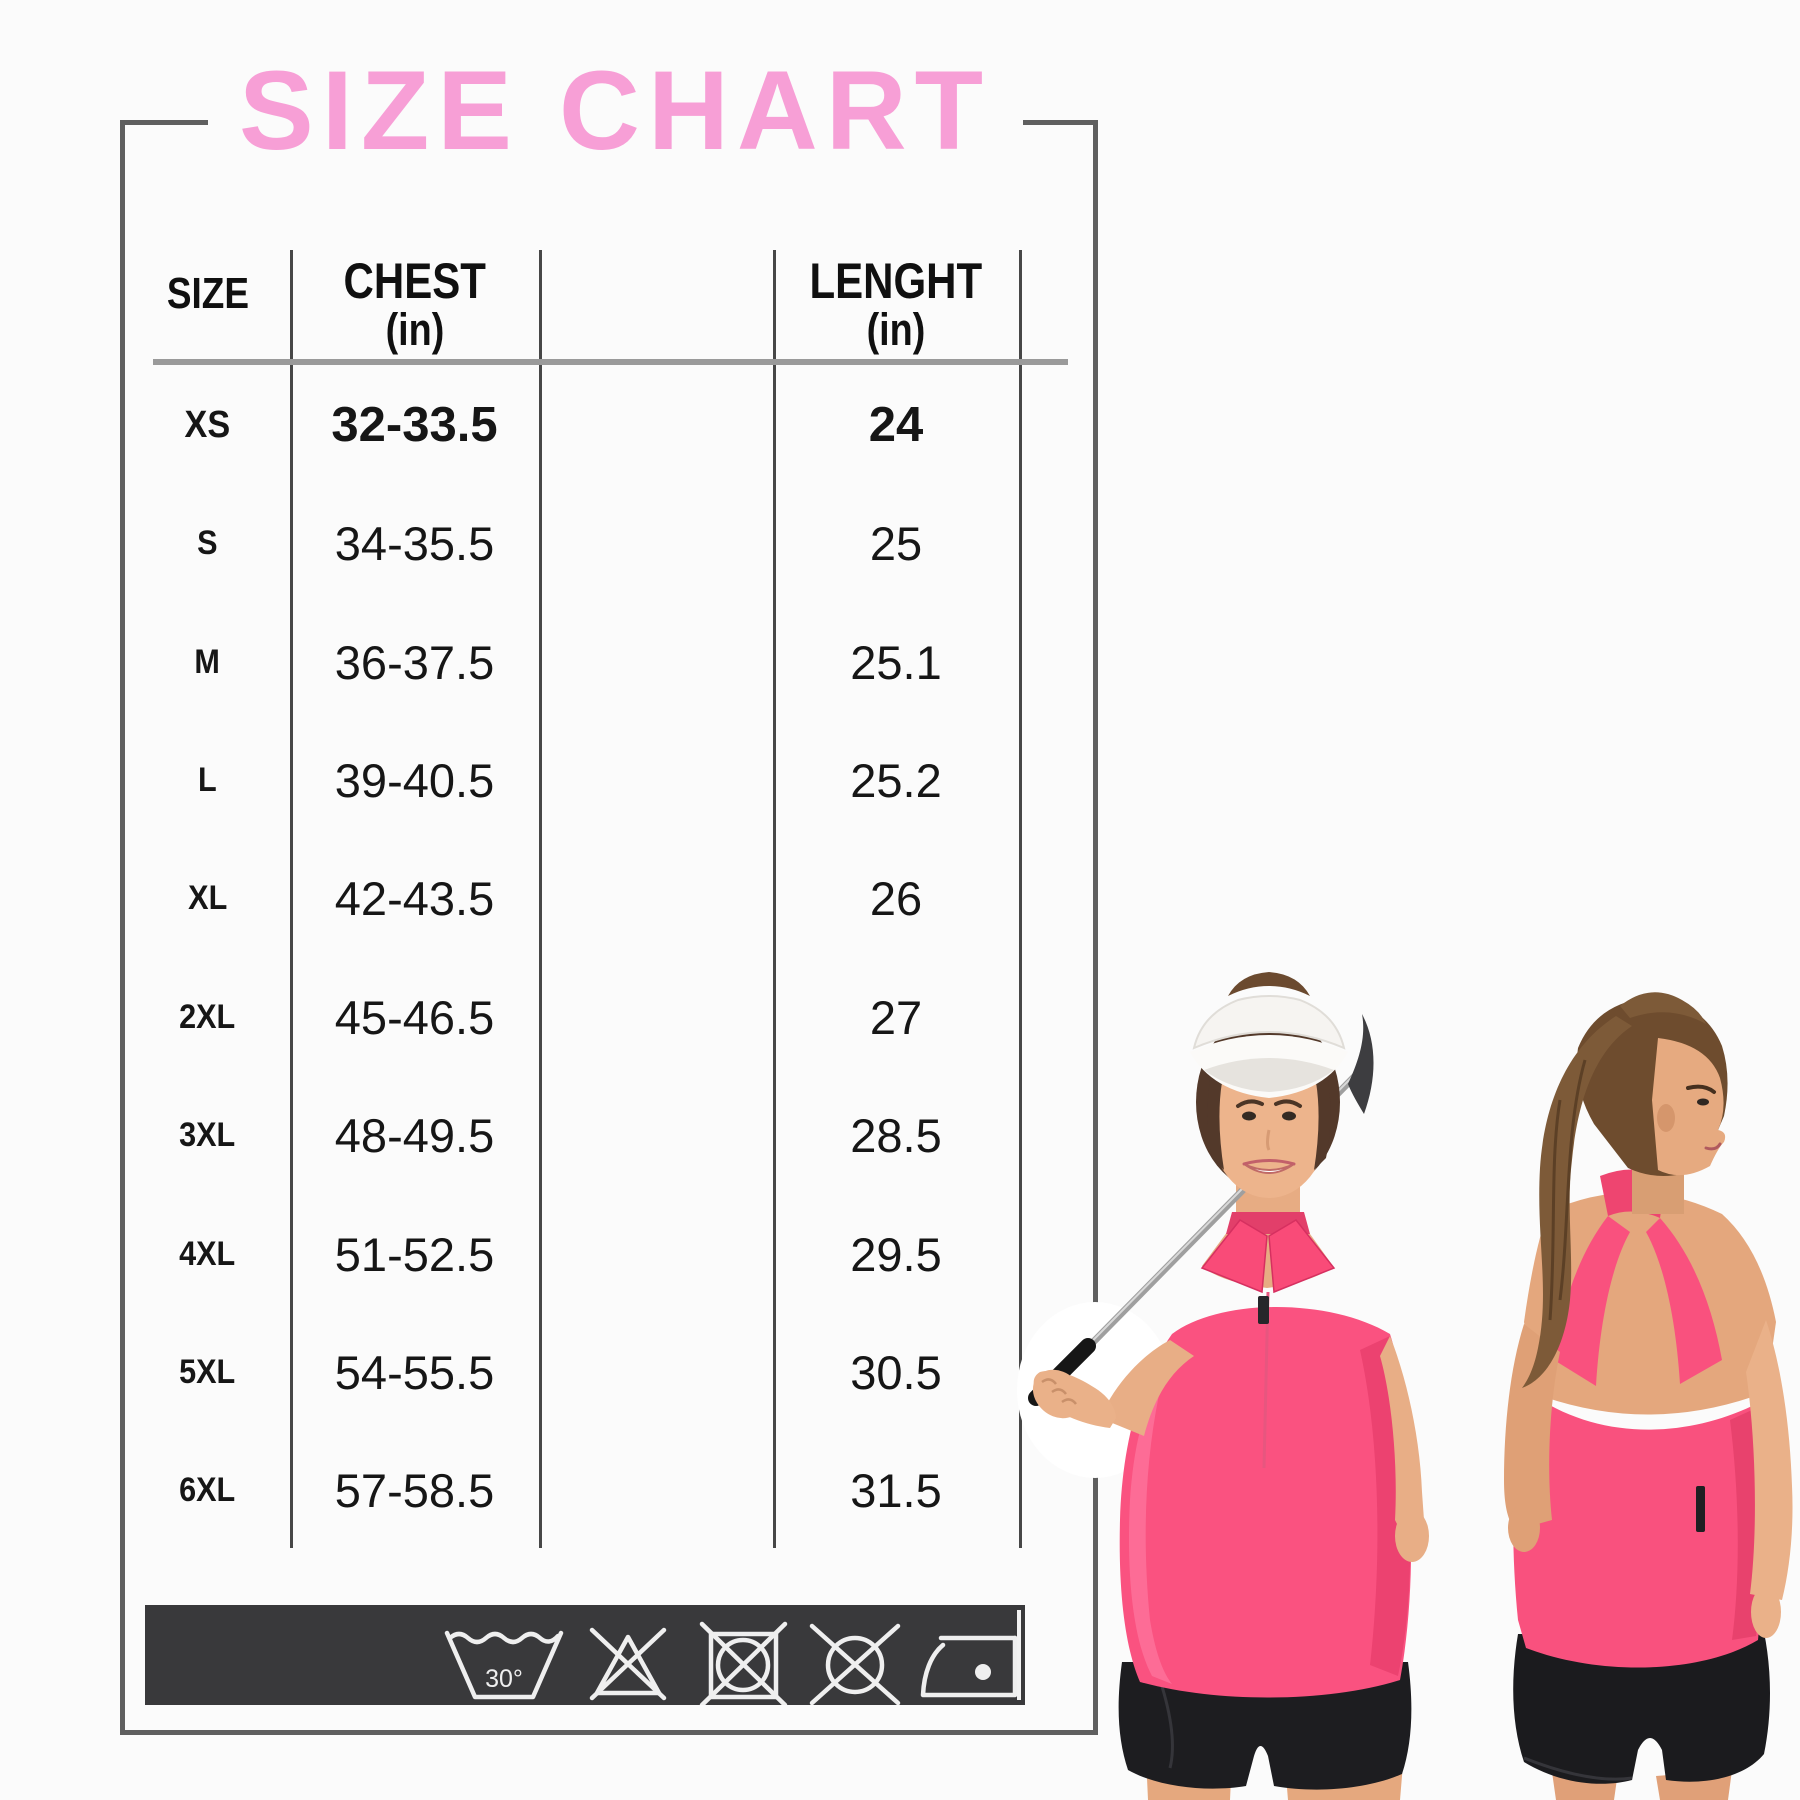  Describe the element at coordinates (1641, 1708) in the screenshot. I see `back-model-shorts` at that location.